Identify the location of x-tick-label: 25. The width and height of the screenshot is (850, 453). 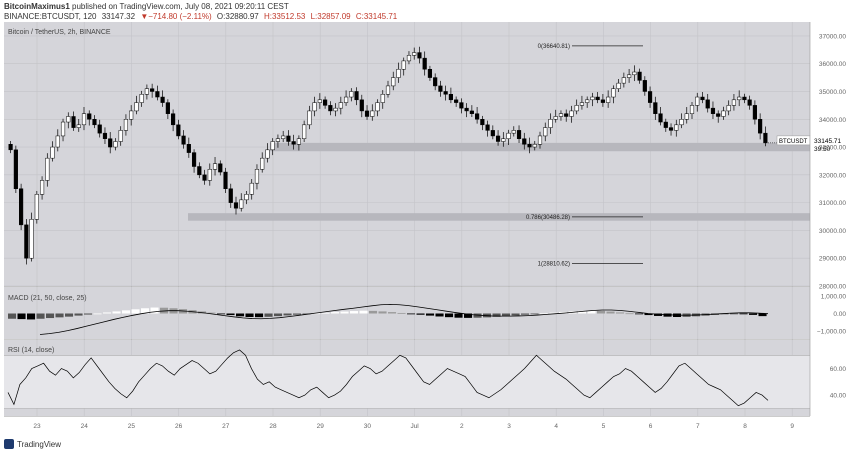
(132, 426).